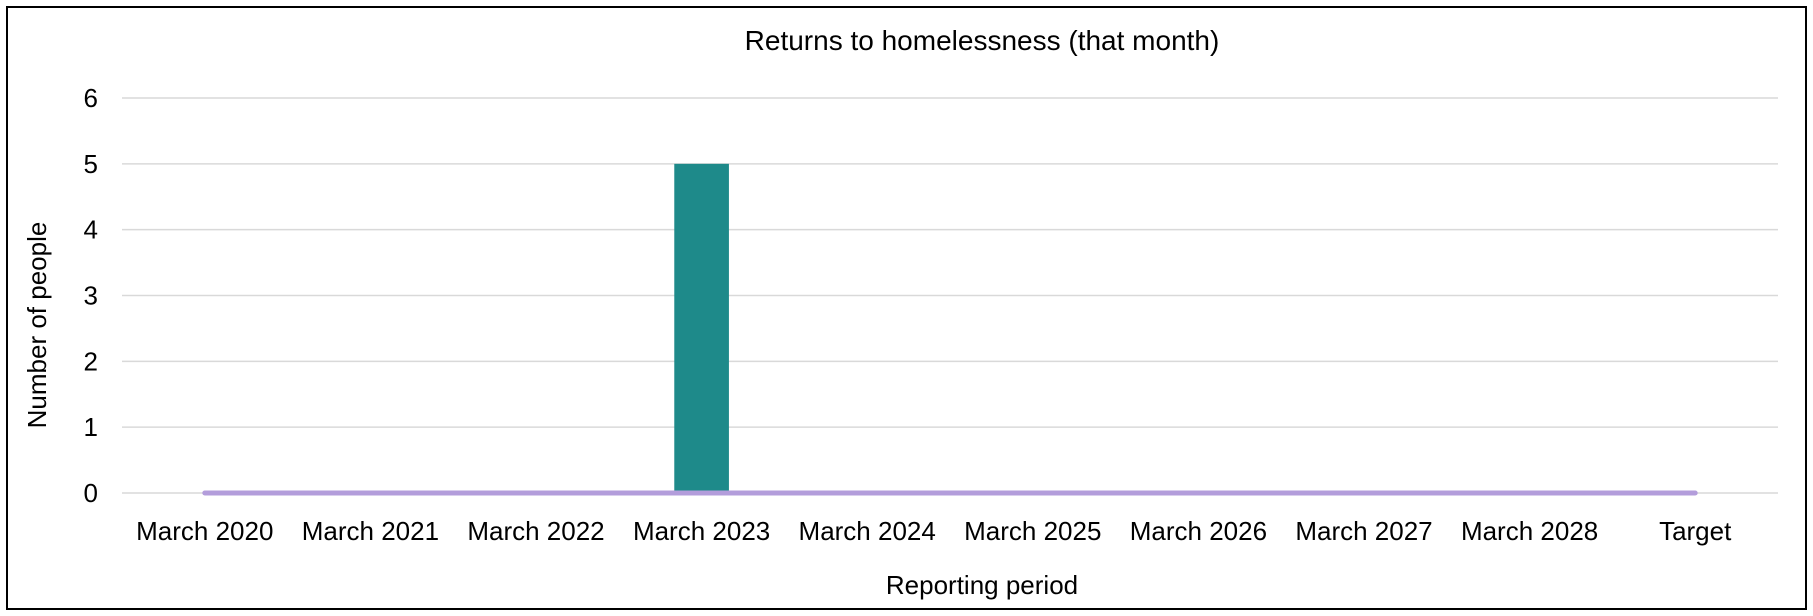 Image resolution: width=1813 pixels, height=616 pixels. Describe the element at coordinates (701, 531) in the screenshot. I see `x-tick-label: March 2023` at that location.